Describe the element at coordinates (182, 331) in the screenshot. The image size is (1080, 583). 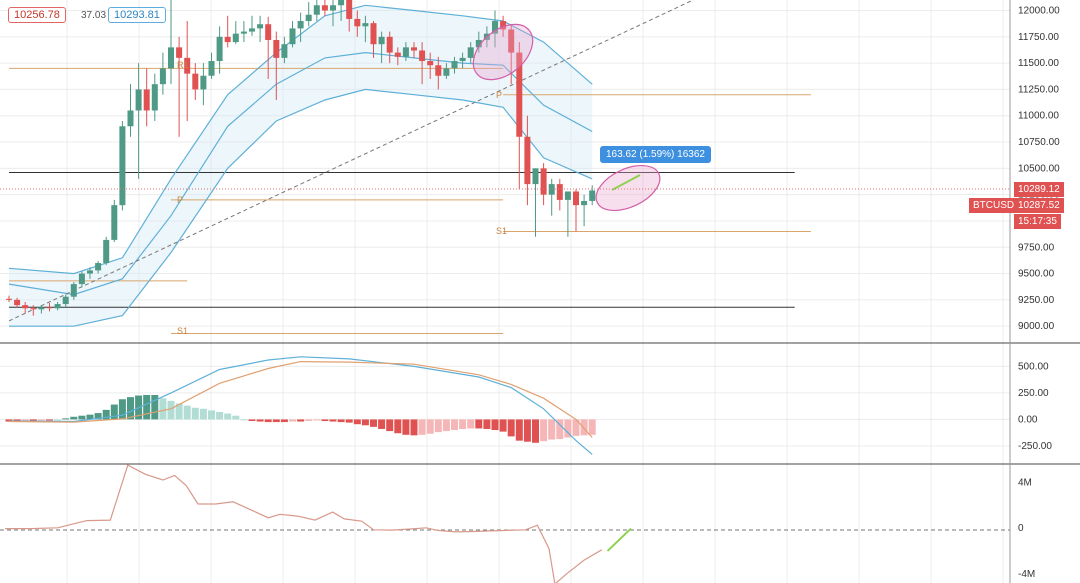
I see `pivot-label-s1-left: S1` at that location.